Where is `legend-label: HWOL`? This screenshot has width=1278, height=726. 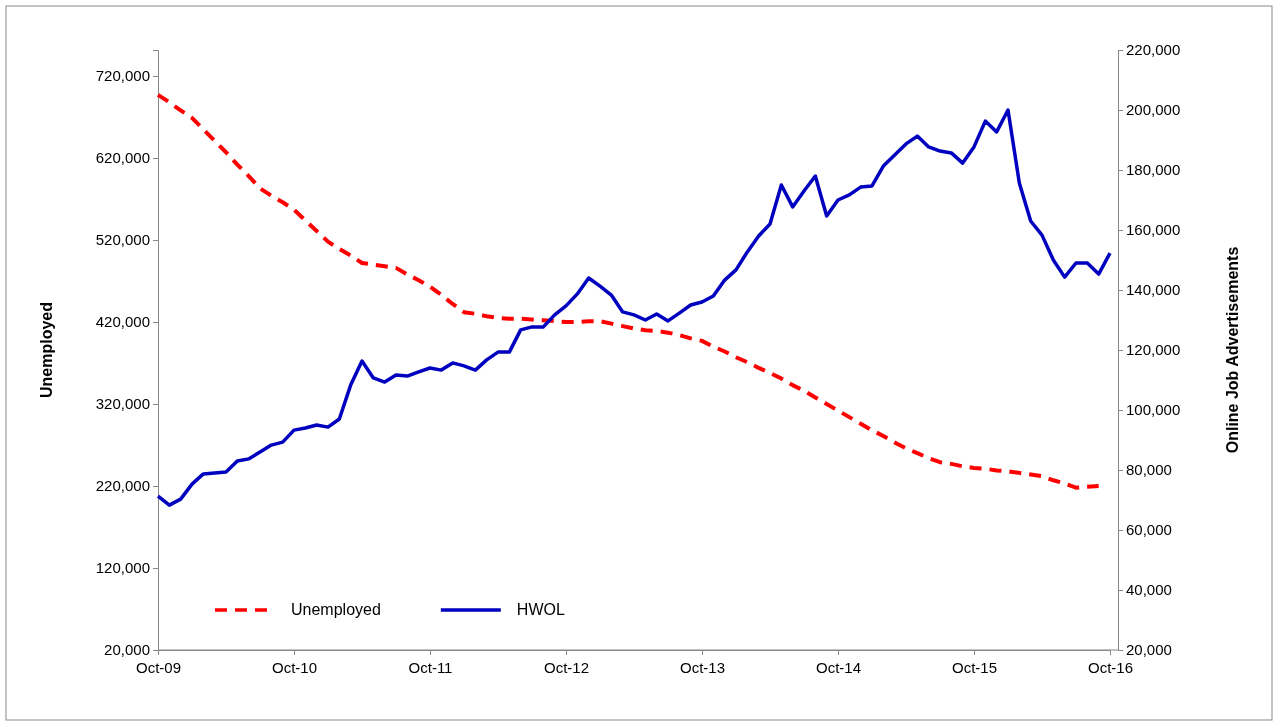
legend-label: HWOL is located at coordinates (540, 609).